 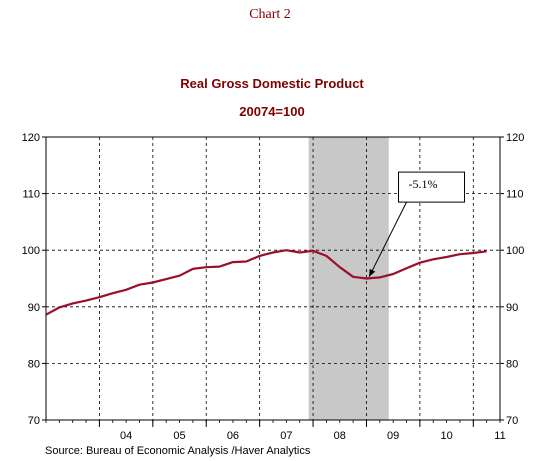 I want to click on chart-subtitle: 20074=100, so click(x=272, y=111).